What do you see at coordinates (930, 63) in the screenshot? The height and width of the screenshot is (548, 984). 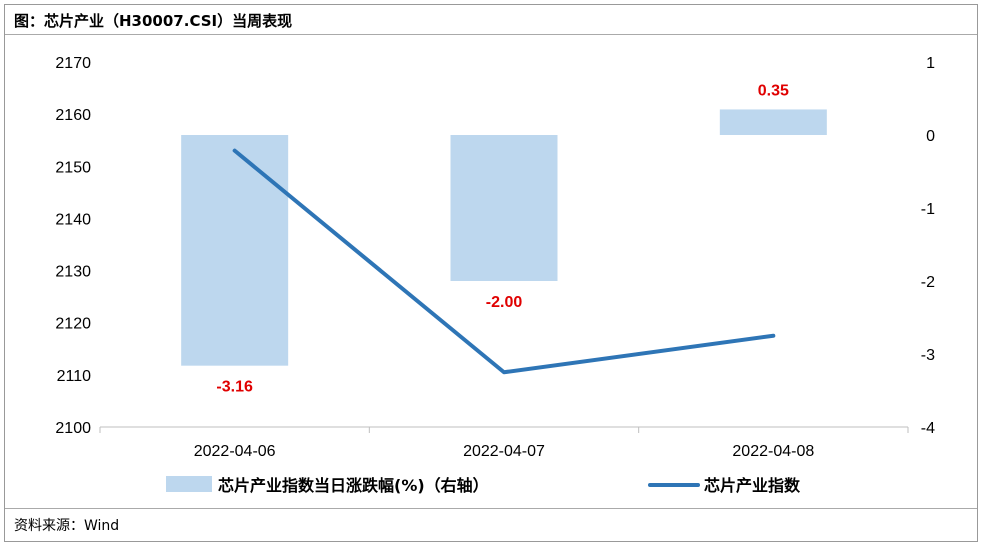 I see `right-y-tick-label: 1` at bounding box center [930, 63].